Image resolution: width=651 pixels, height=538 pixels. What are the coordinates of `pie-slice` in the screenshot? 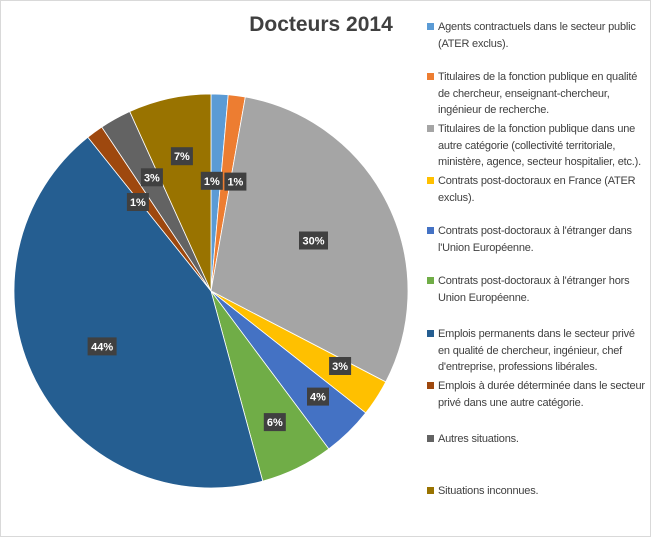 It's located at (170, 192).